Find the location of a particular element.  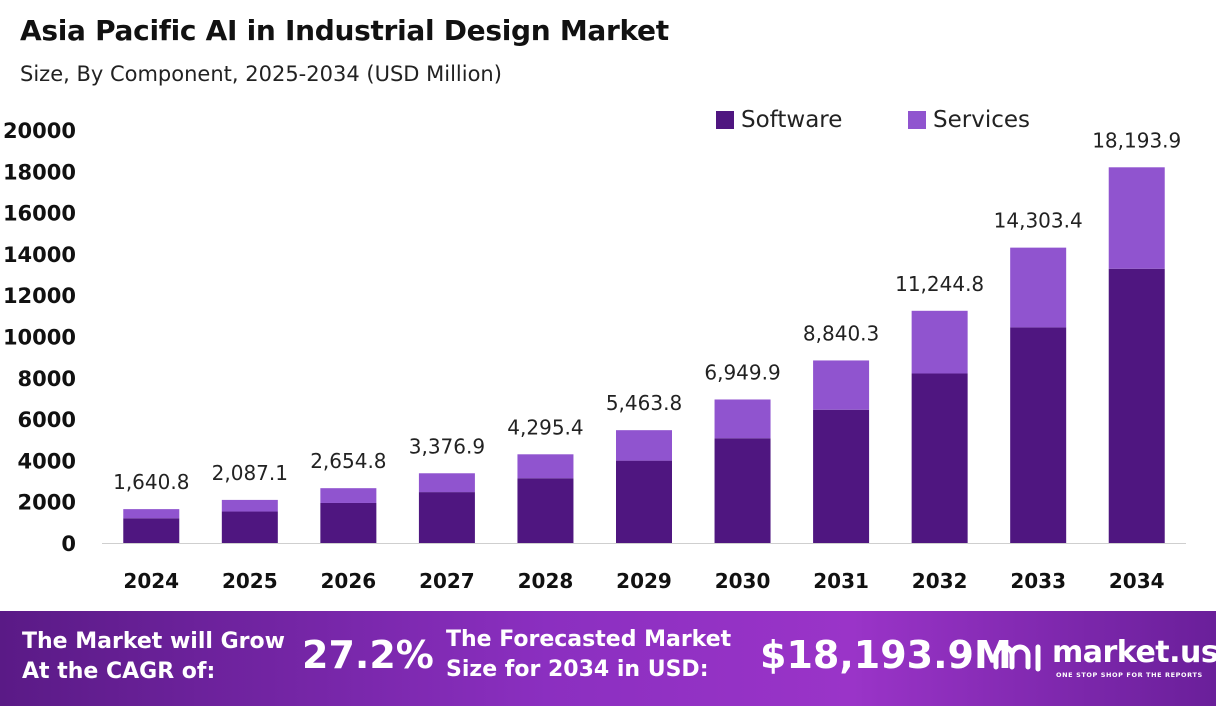

x-tick-label-2030: 2030 is located at coordinates (743, 581).